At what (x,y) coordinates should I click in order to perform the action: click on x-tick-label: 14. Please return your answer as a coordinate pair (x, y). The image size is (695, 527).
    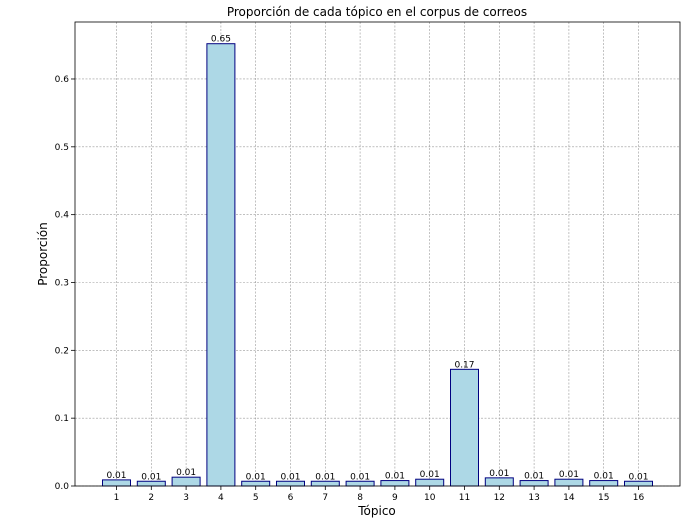
    Looking at the image, I should click on (569, 498).